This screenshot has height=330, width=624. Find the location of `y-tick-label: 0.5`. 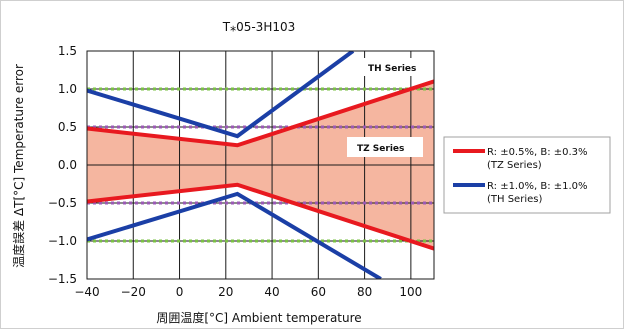

y-tick-label: 0.5 is located at coordinates (67, 127).